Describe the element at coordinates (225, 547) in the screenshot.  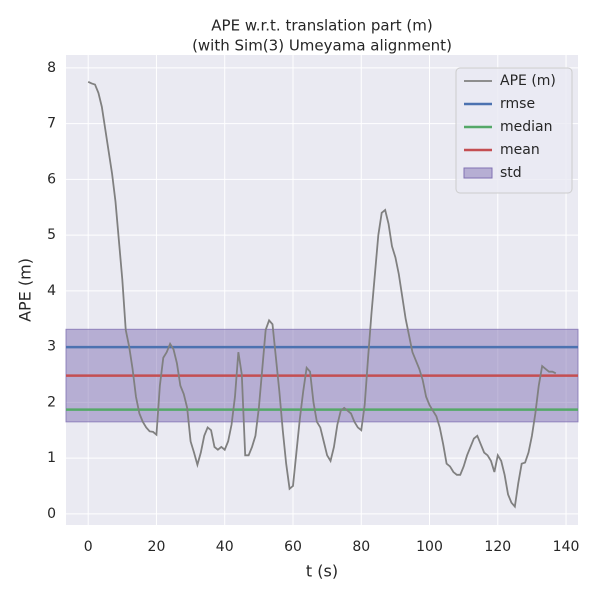
I see `x-tick-label: 40` at that location.